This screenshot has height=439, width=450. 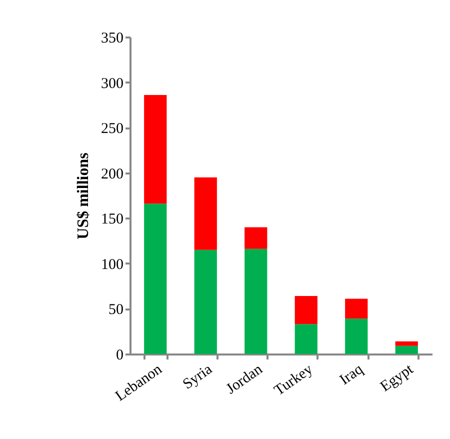 I want to click on y-tick-label: 300, so click(x=112, y=84).